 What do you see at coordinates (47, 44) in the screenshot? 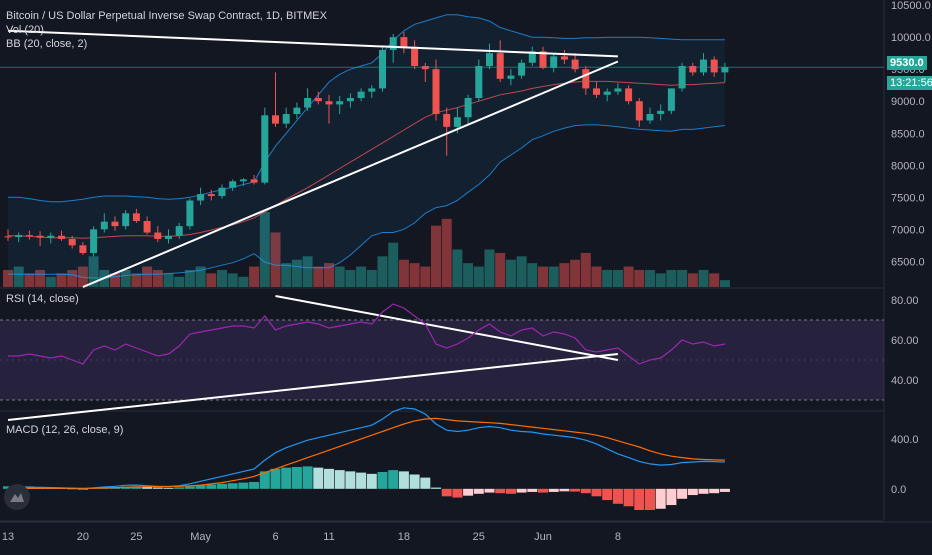
I see `bb-legend: BB (20, close, 2)` at bounding box center [47, 44].